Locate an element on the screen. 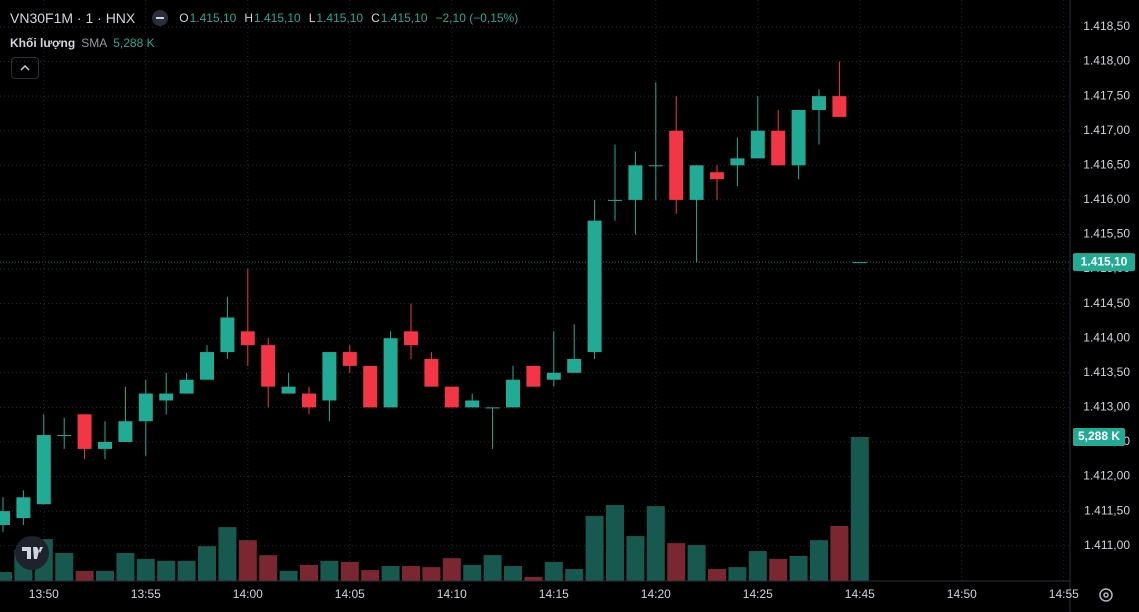 This screenshot has height=612, width=1139. y-tick-label: 1.416,50 is located at coordinates (1106, 164).